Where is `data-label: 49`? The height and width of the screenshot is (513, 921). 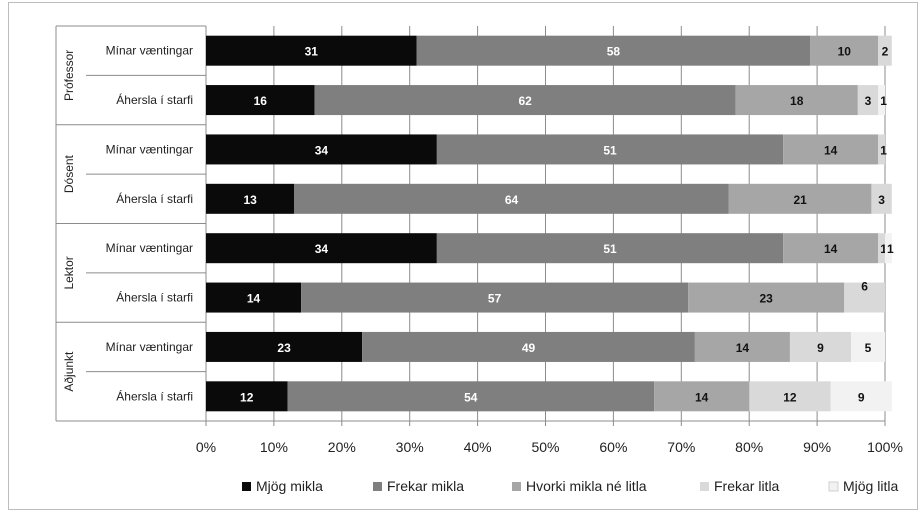 data-label: 49 is located at coordinates (529, 348).